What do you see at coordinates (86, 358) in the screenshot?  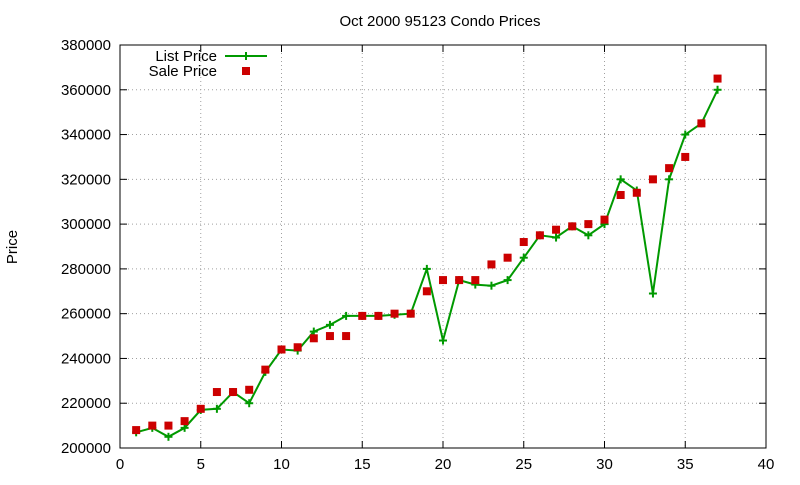 I see `y-tick-label: 240000` at bounding box center [86, 358].